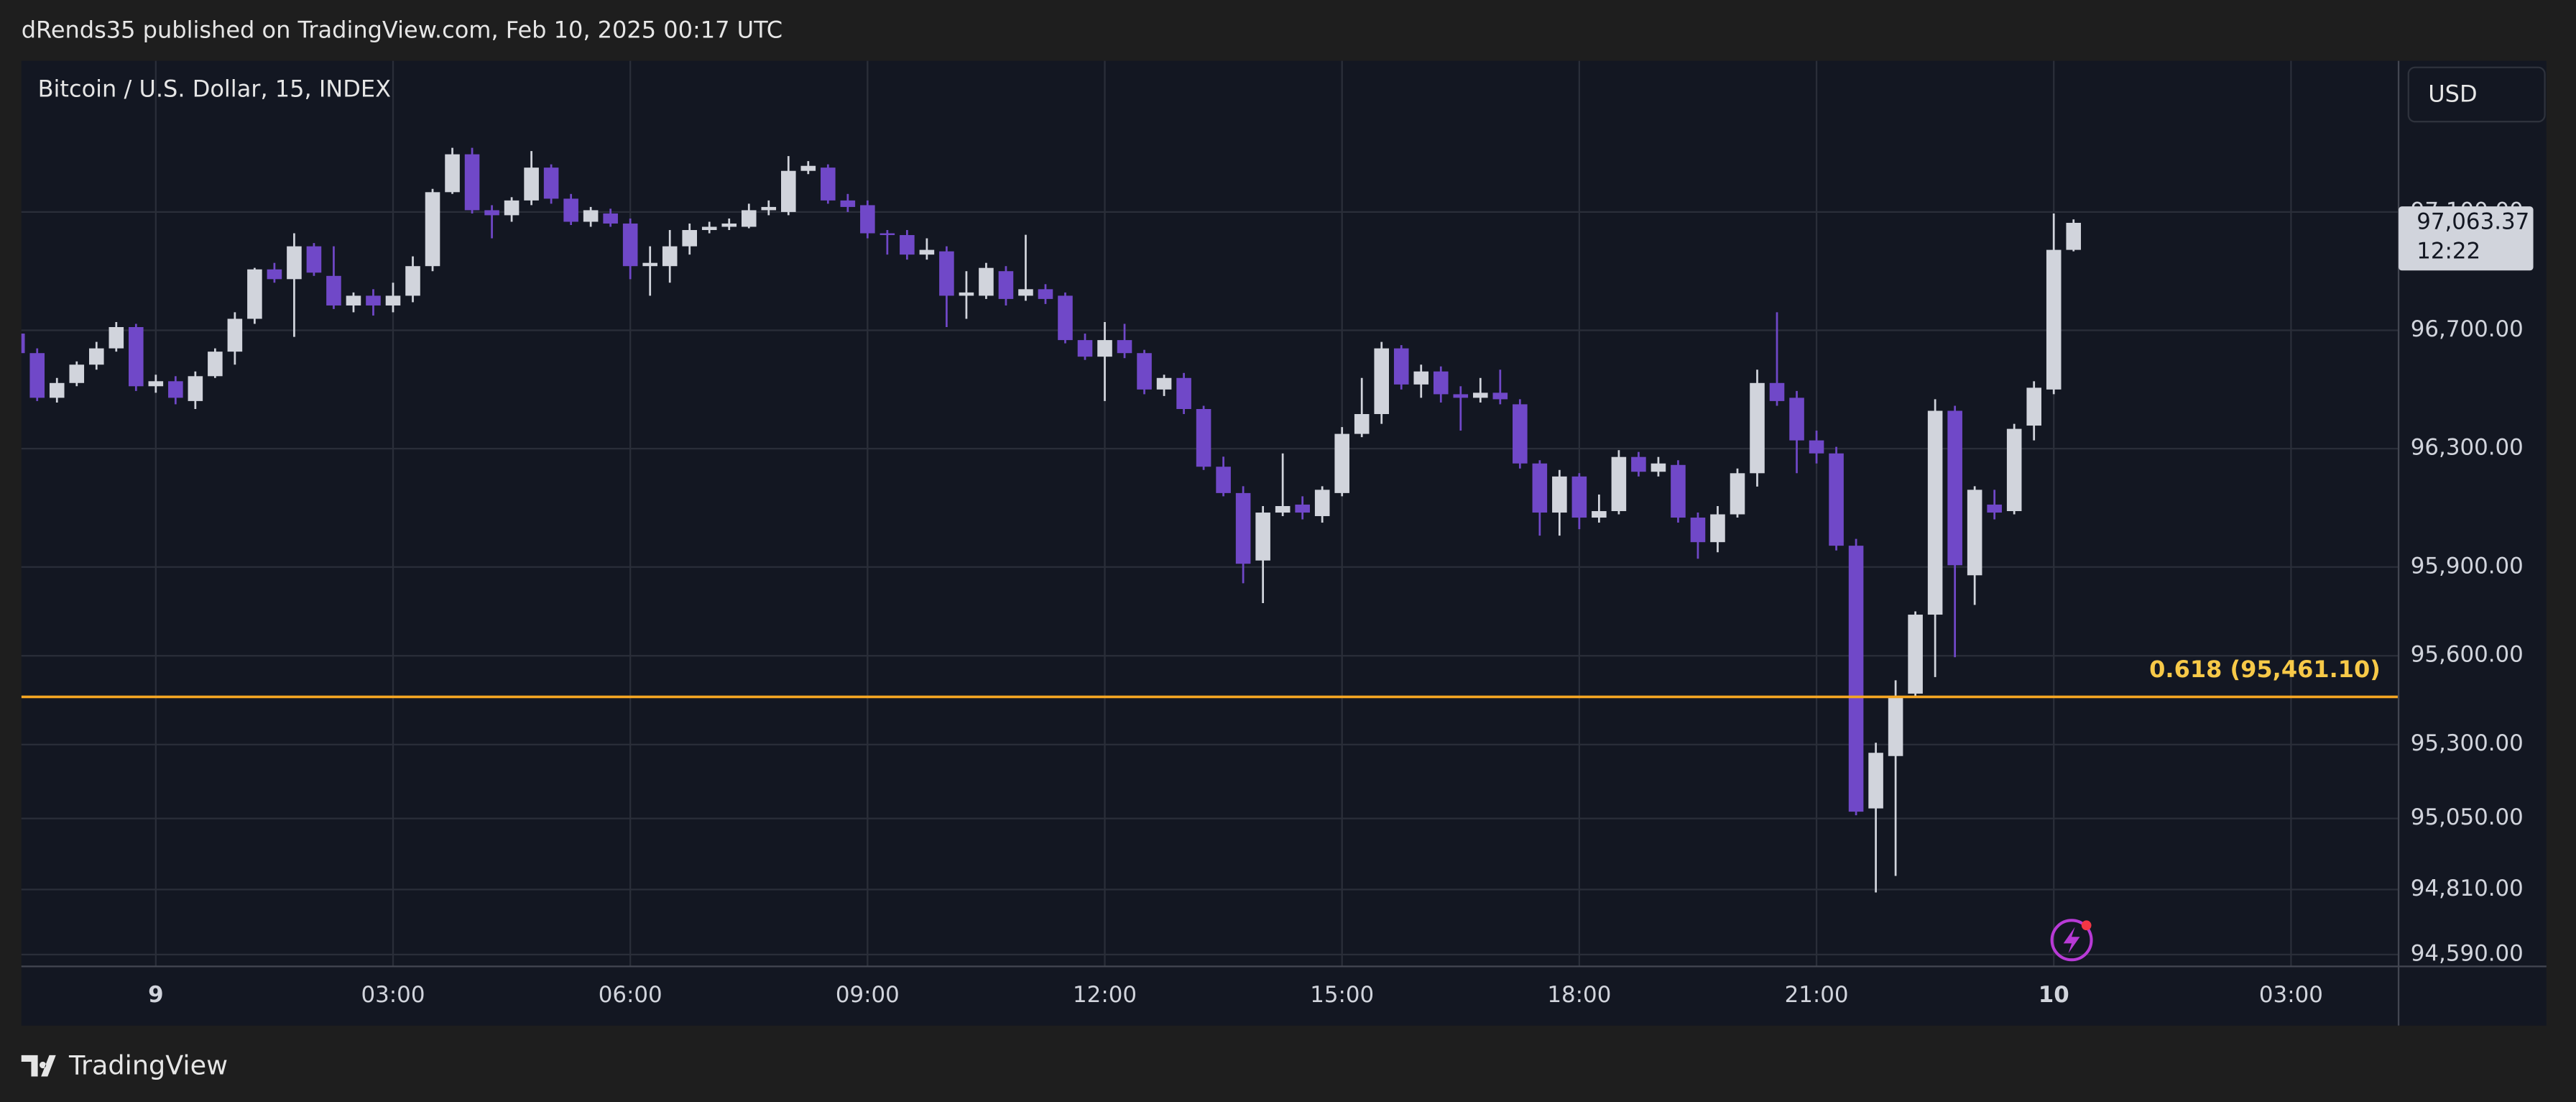  I want to click on currency-button, so click(2476, 94).